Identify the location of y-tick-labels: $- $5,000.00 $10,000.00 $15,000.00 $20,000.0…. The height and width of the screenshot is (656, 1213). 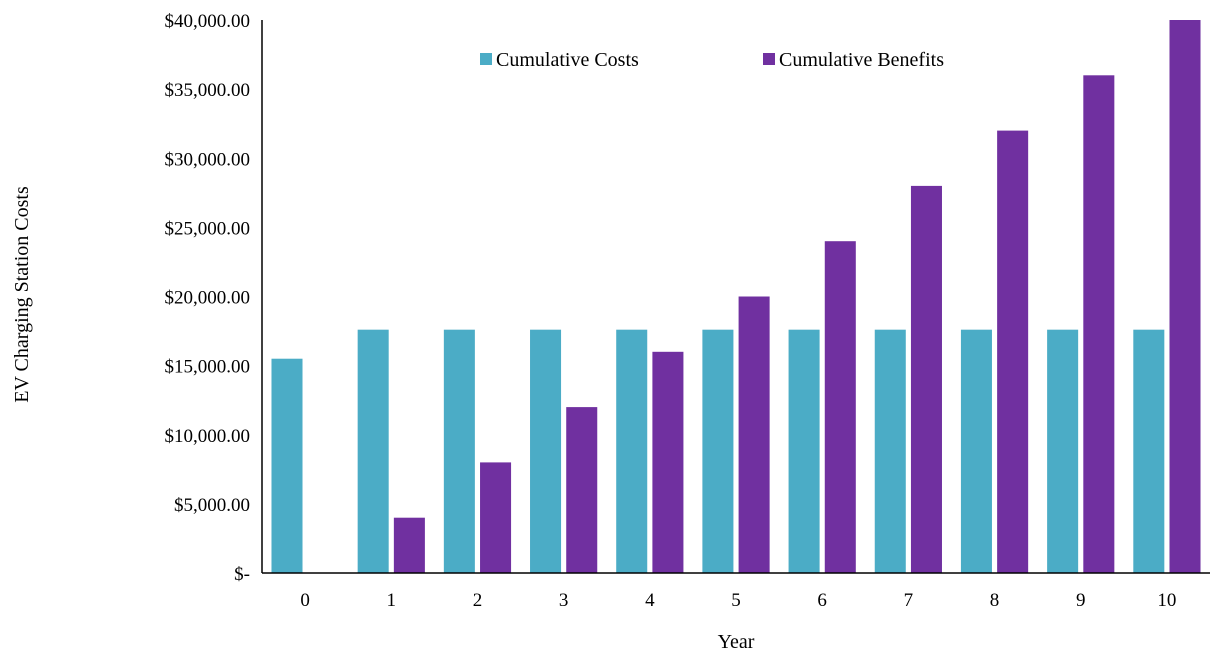
(208, 298).